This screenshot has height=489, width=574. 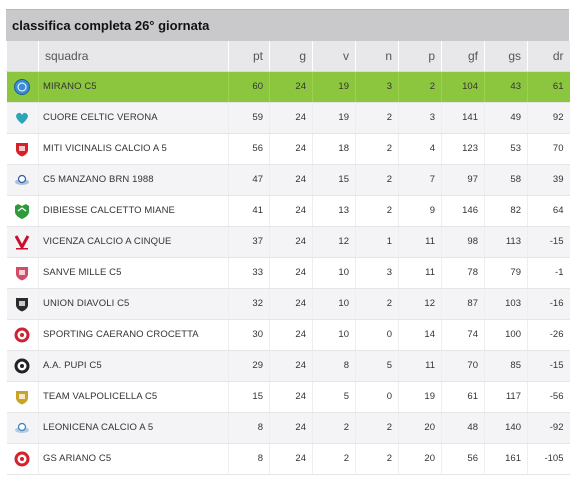 I want to click on cell-pt: 29, so click(x=249, y=366).